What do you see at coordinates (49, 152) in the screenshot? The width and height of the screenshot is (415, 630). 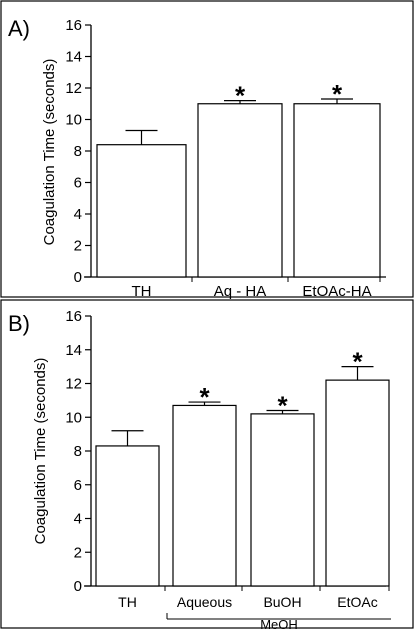 I see `panel-a-y-axis-label: Coagulation Time (seconds)` at bounding box center [49, 152].